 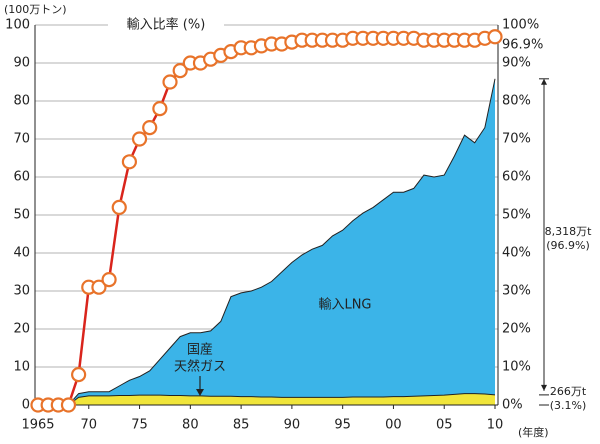 I want to click on y2-tick-label: 60%, so click(x=516, y=177).